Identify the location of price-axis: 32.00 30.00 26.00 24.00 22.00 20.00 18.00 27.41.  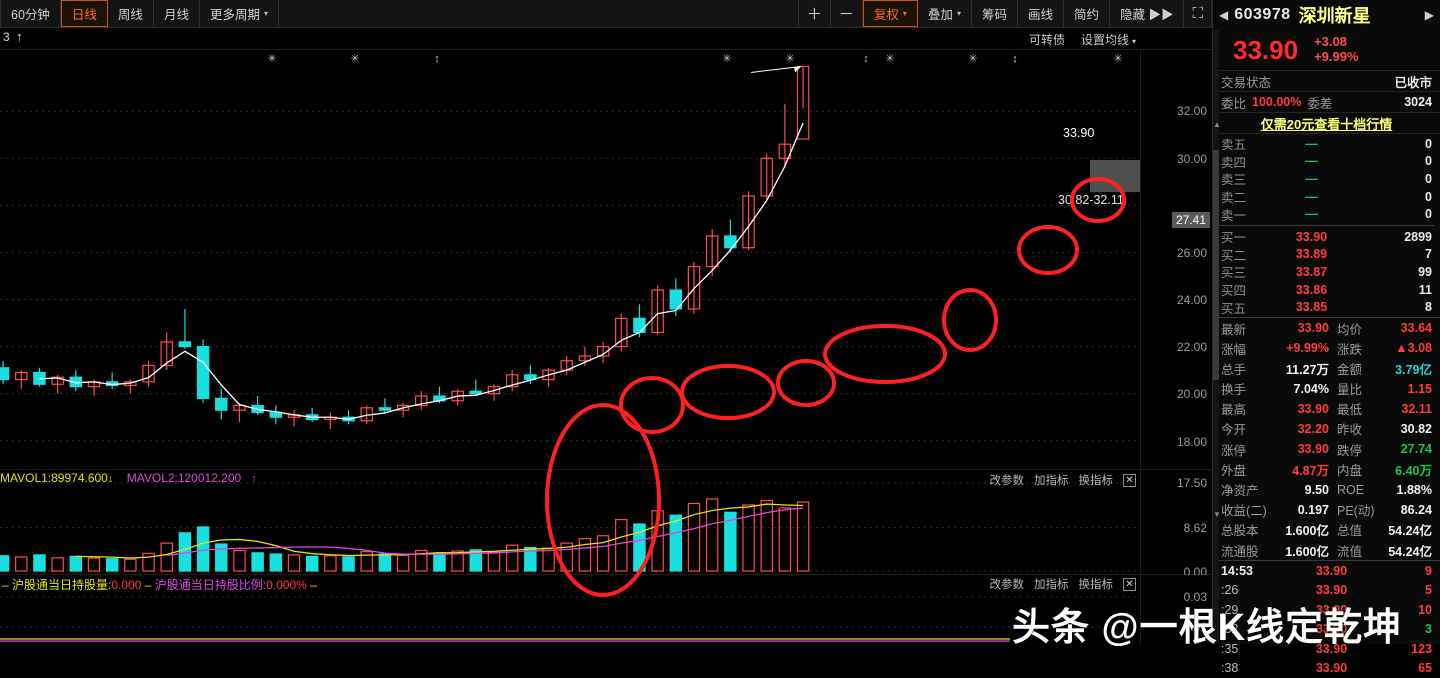
(1176, 259).